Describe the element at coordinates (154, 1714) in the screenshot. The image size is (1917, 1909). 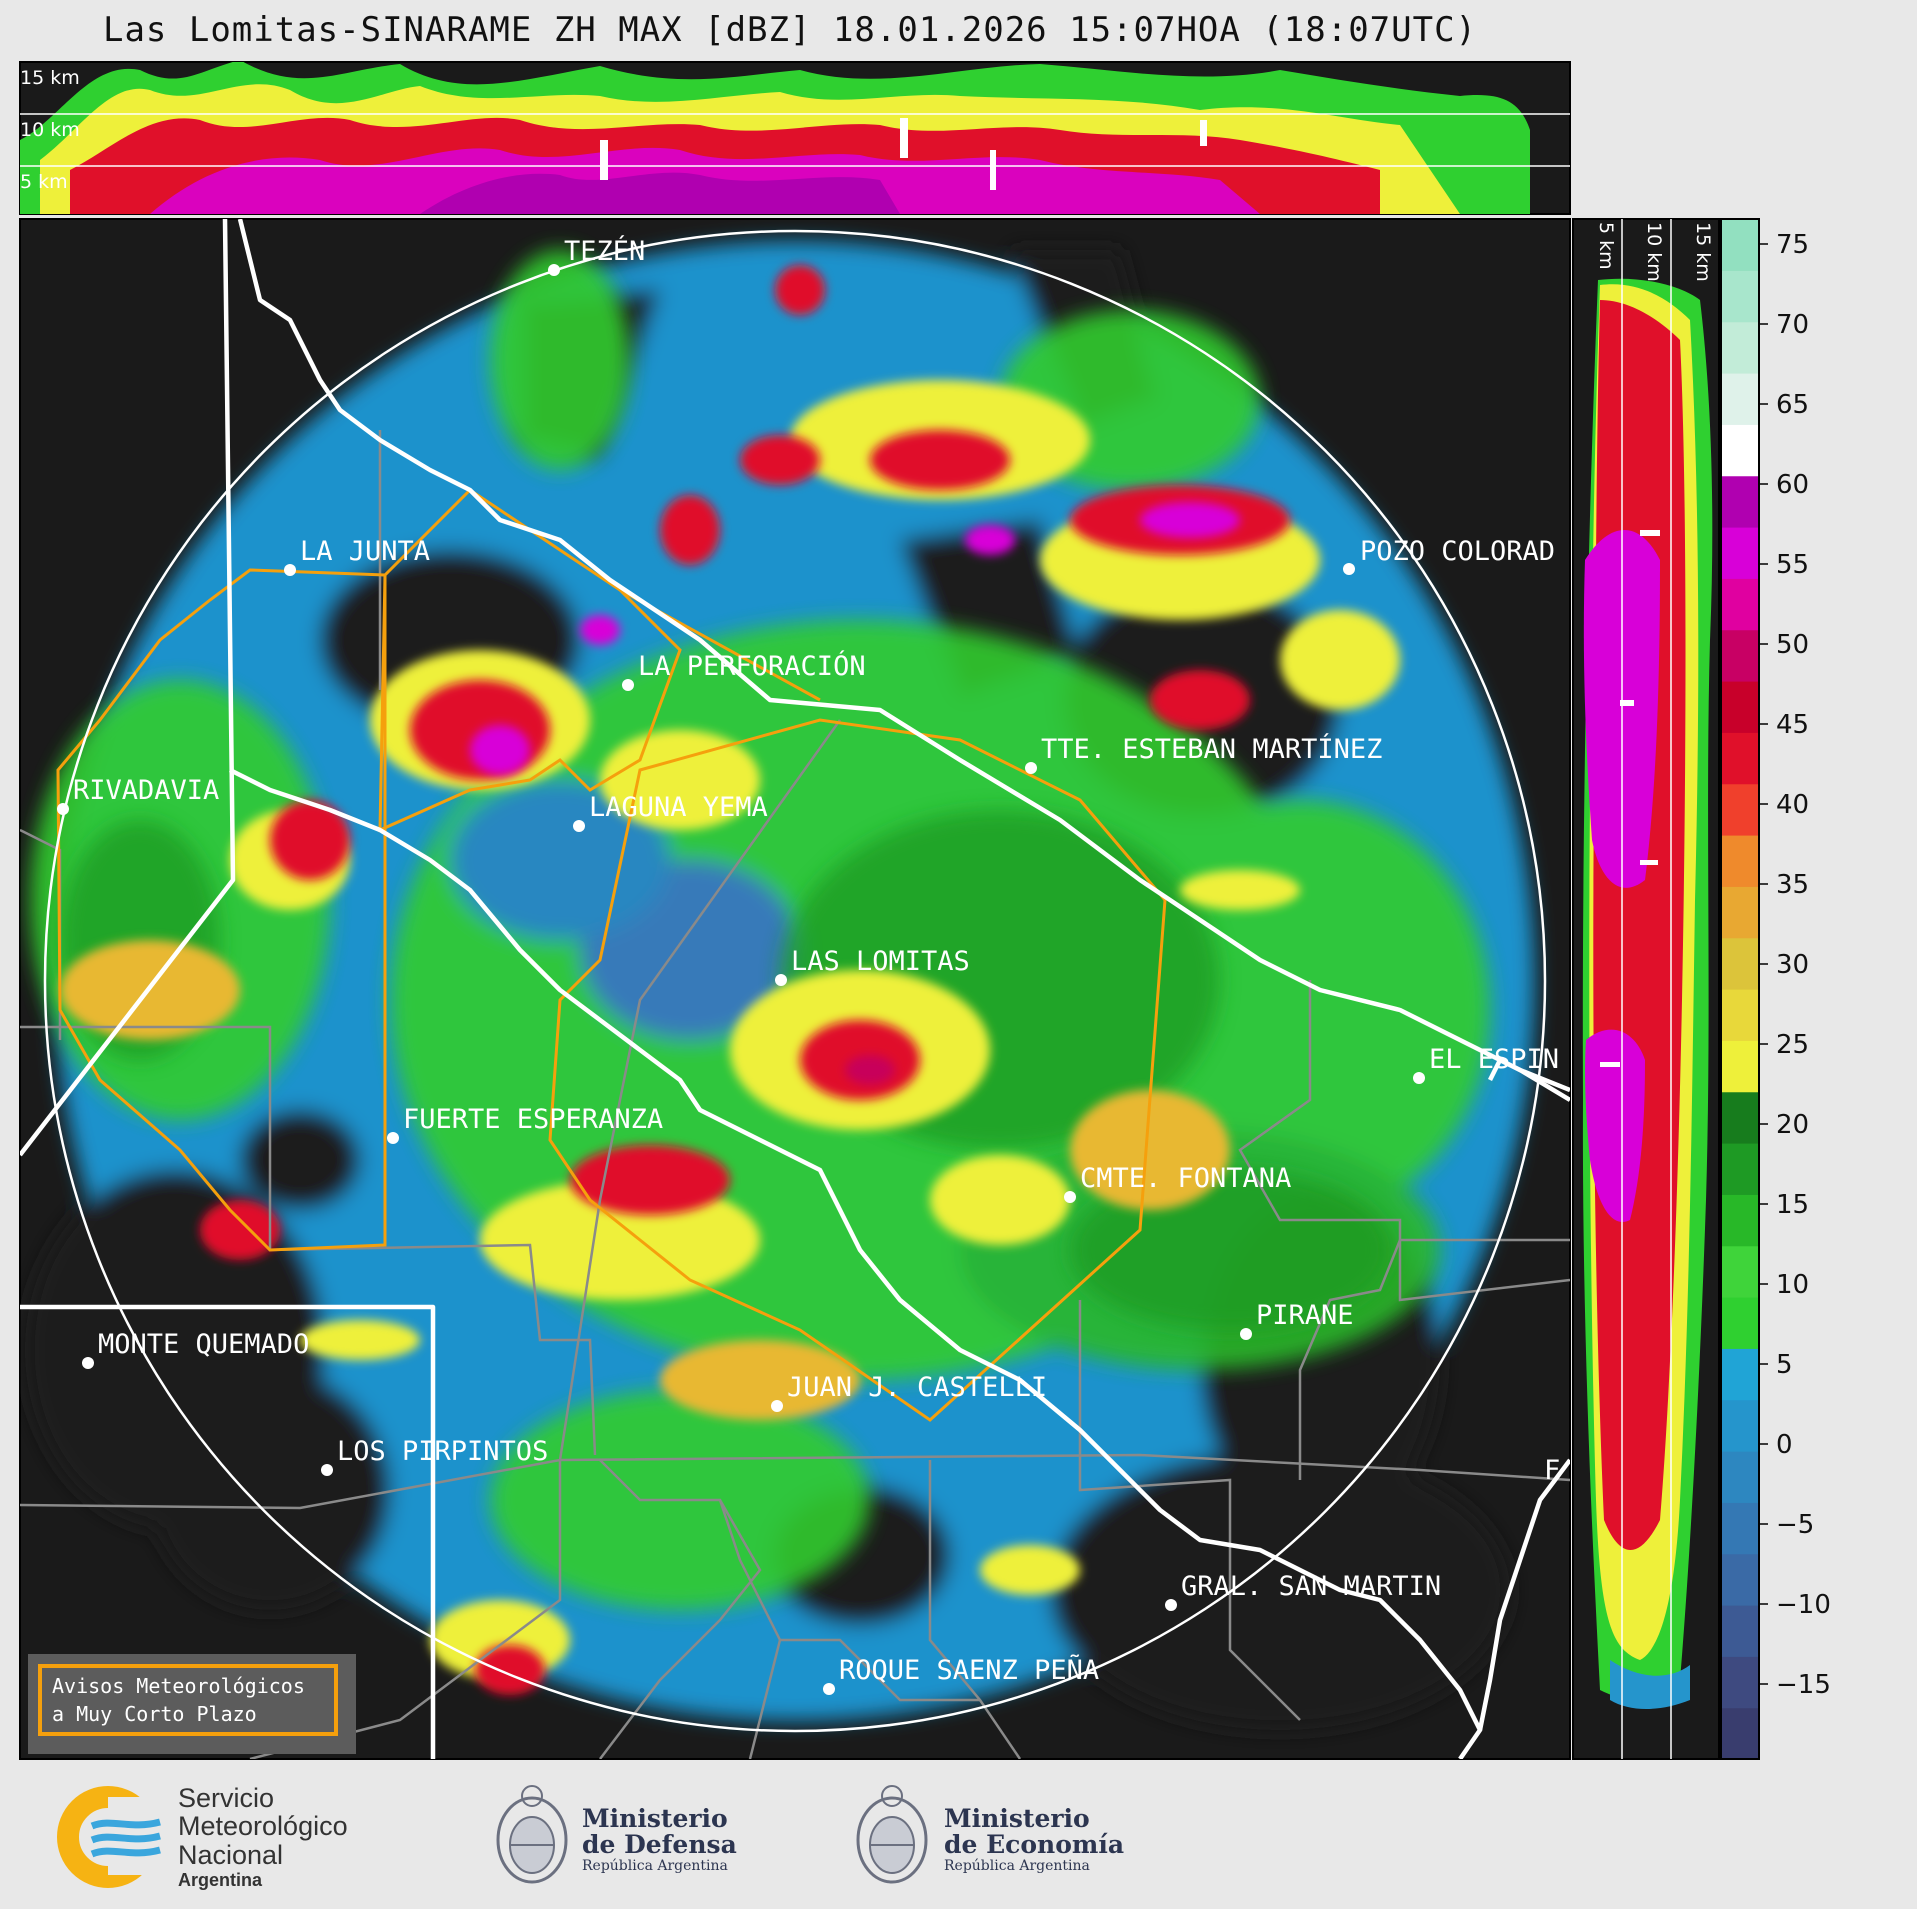
I see `warning-legend-line2: a Muy Corto Plazo` at that location.